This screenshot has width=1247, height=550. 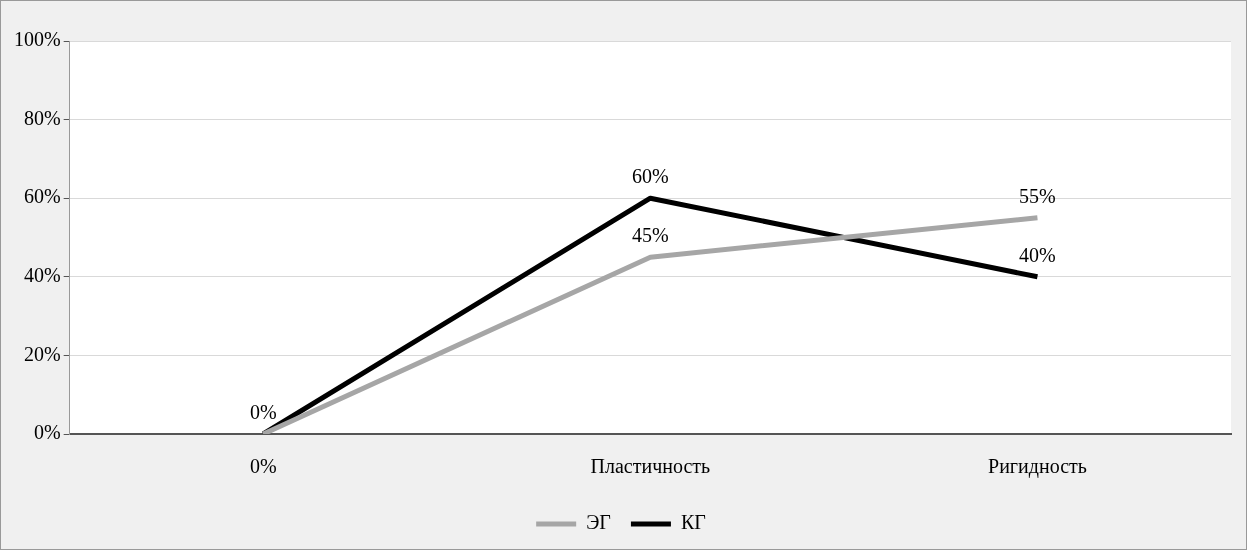 I want to click on data-label: 45%, so click(x=650, y=235).